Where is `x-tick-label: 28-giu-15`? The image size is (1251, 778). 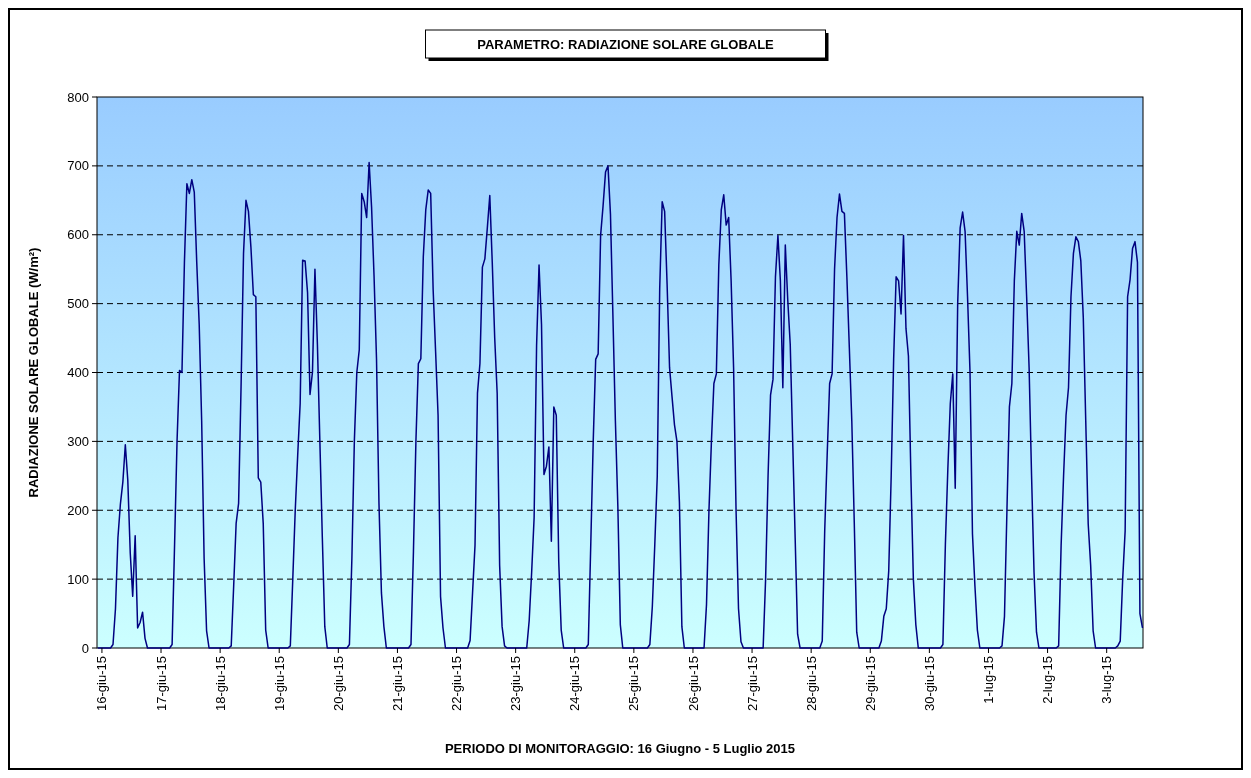 x-tick-label: 28-giu-15 is located at coordinates (811, 683).